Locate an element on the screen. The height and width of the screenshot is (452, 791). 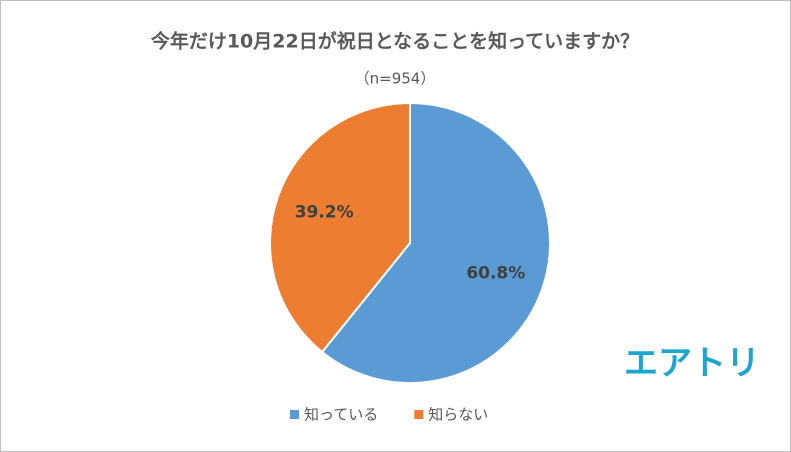
chart-subtitle: （n=954） is located at coordinates (395, 79).